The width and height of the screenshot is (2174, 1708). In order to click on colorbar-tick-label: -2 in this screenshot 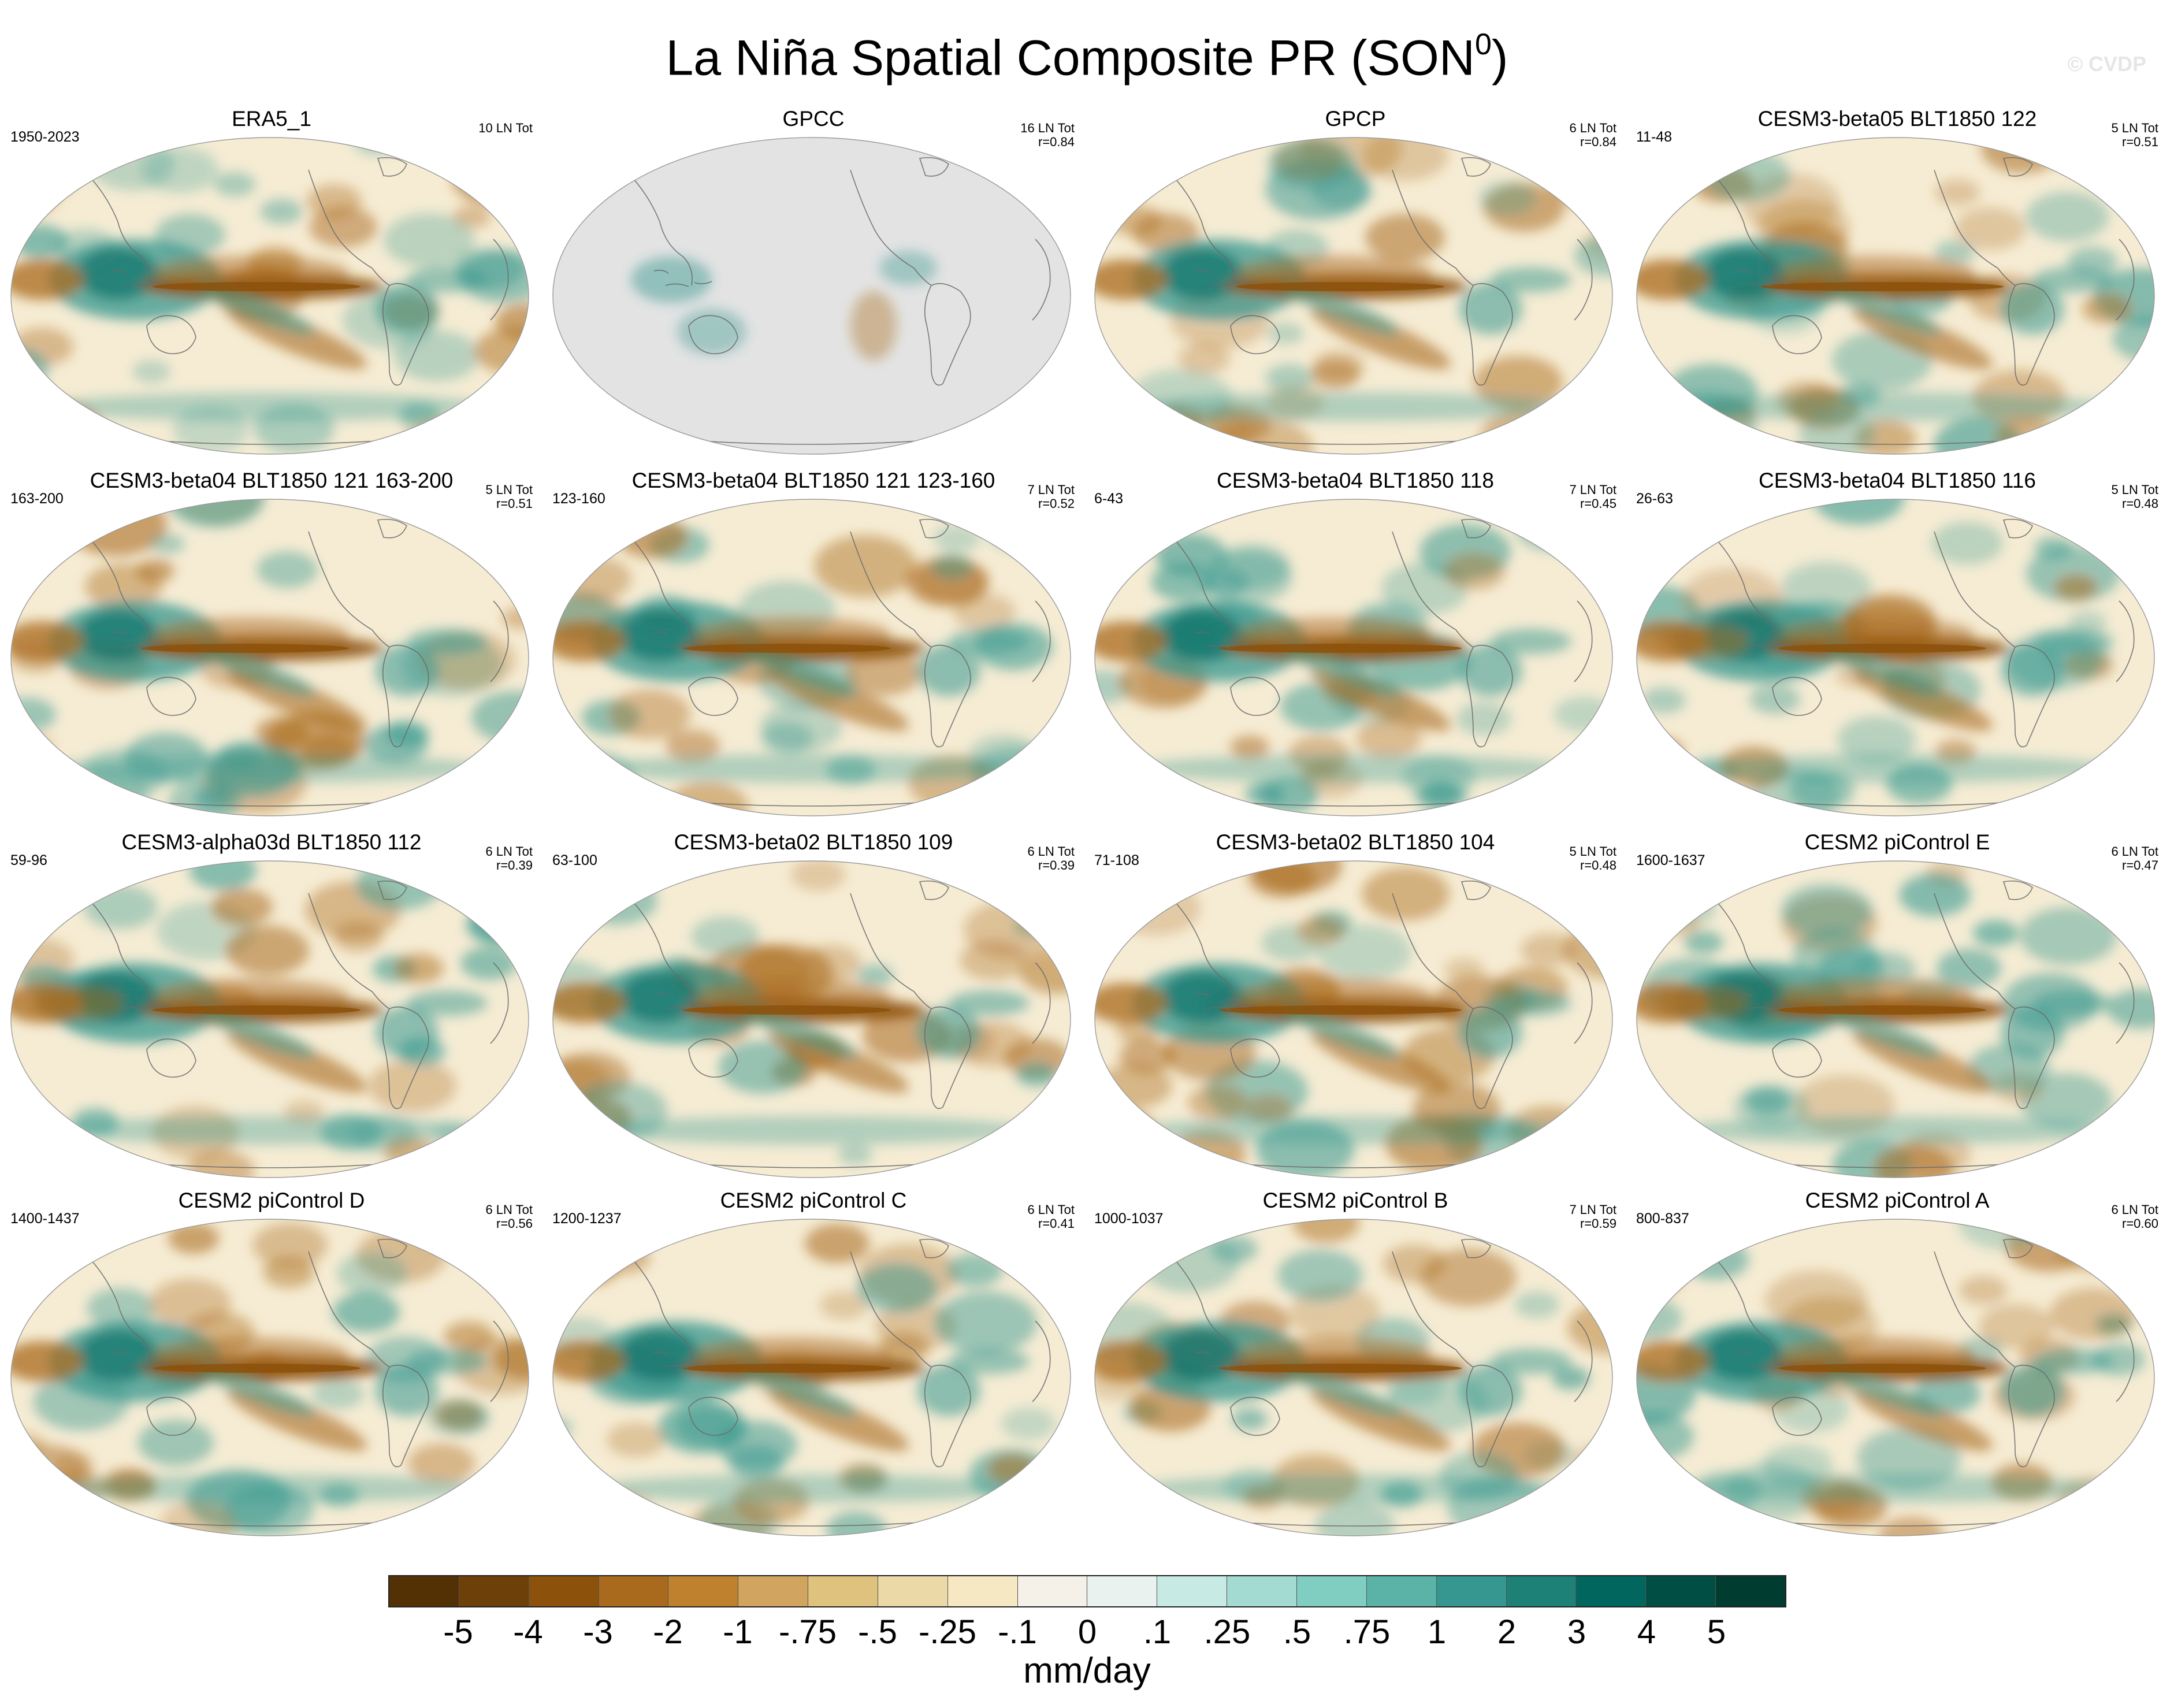, I will do `click(668, 1632)`.